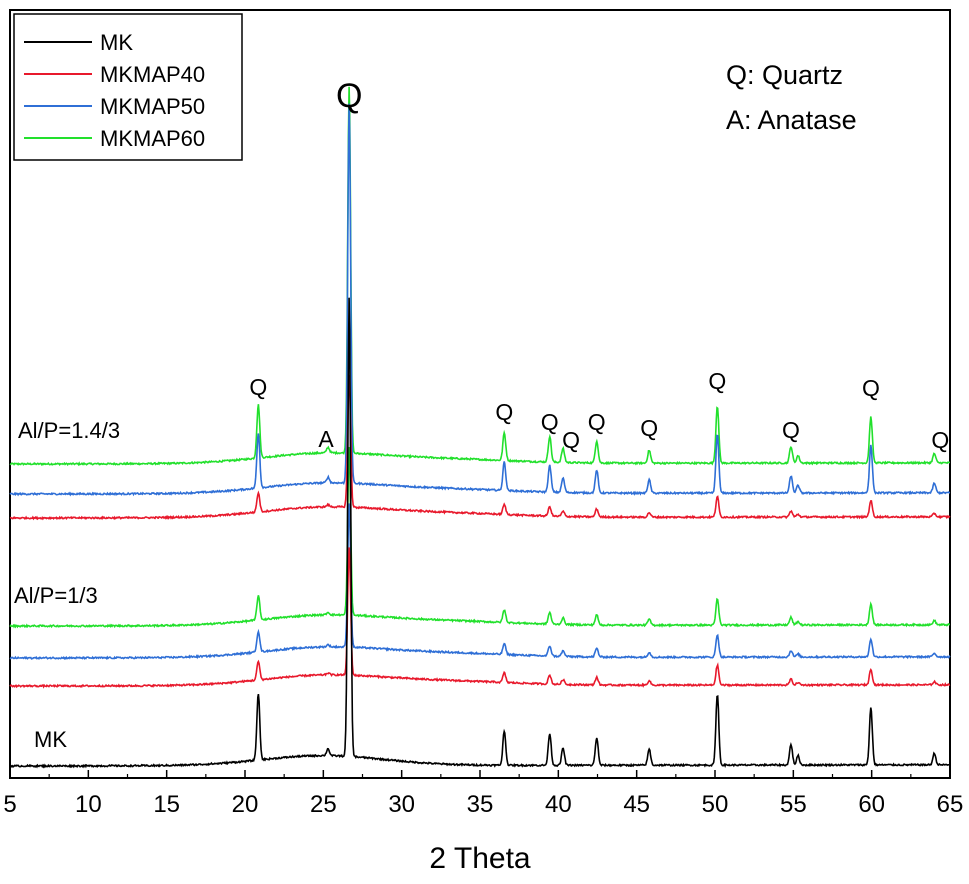 Image resolution: width=969 pixels, height=884 pixels. I want to click on legend-label-mk: MK, so click(116, 42).